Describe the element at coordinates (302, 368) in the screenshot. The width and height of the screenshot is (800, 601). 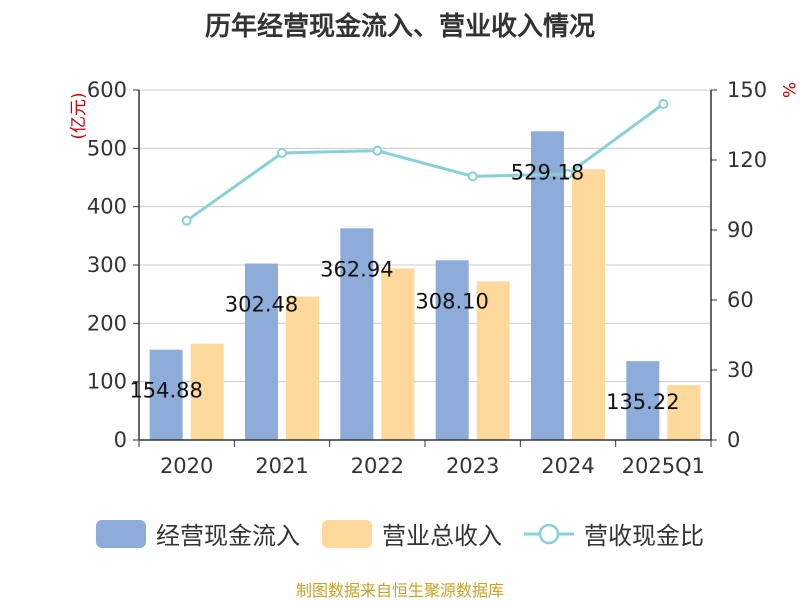
I see `bar-revenue-2021` at that location.